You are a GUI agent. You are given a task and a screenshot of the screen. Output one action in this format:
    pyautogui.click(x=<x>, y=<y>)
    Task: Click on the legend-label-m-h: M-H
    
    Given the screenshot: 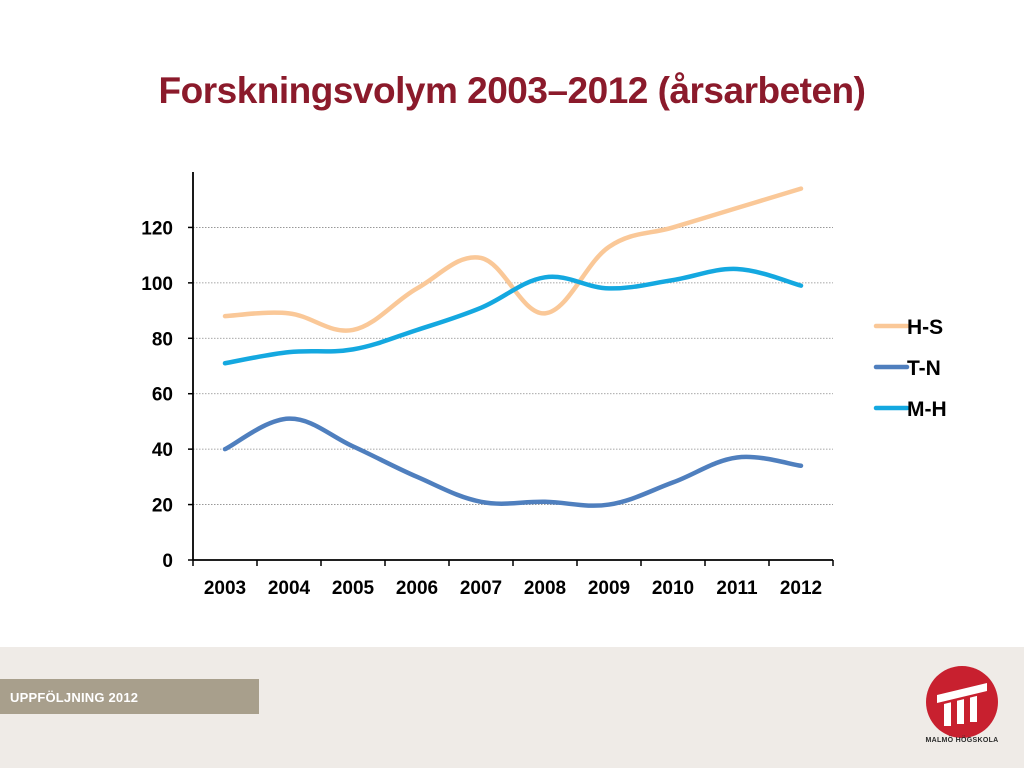 What is the action you would take?
    pyautogui.click(x=927, y=409)
    